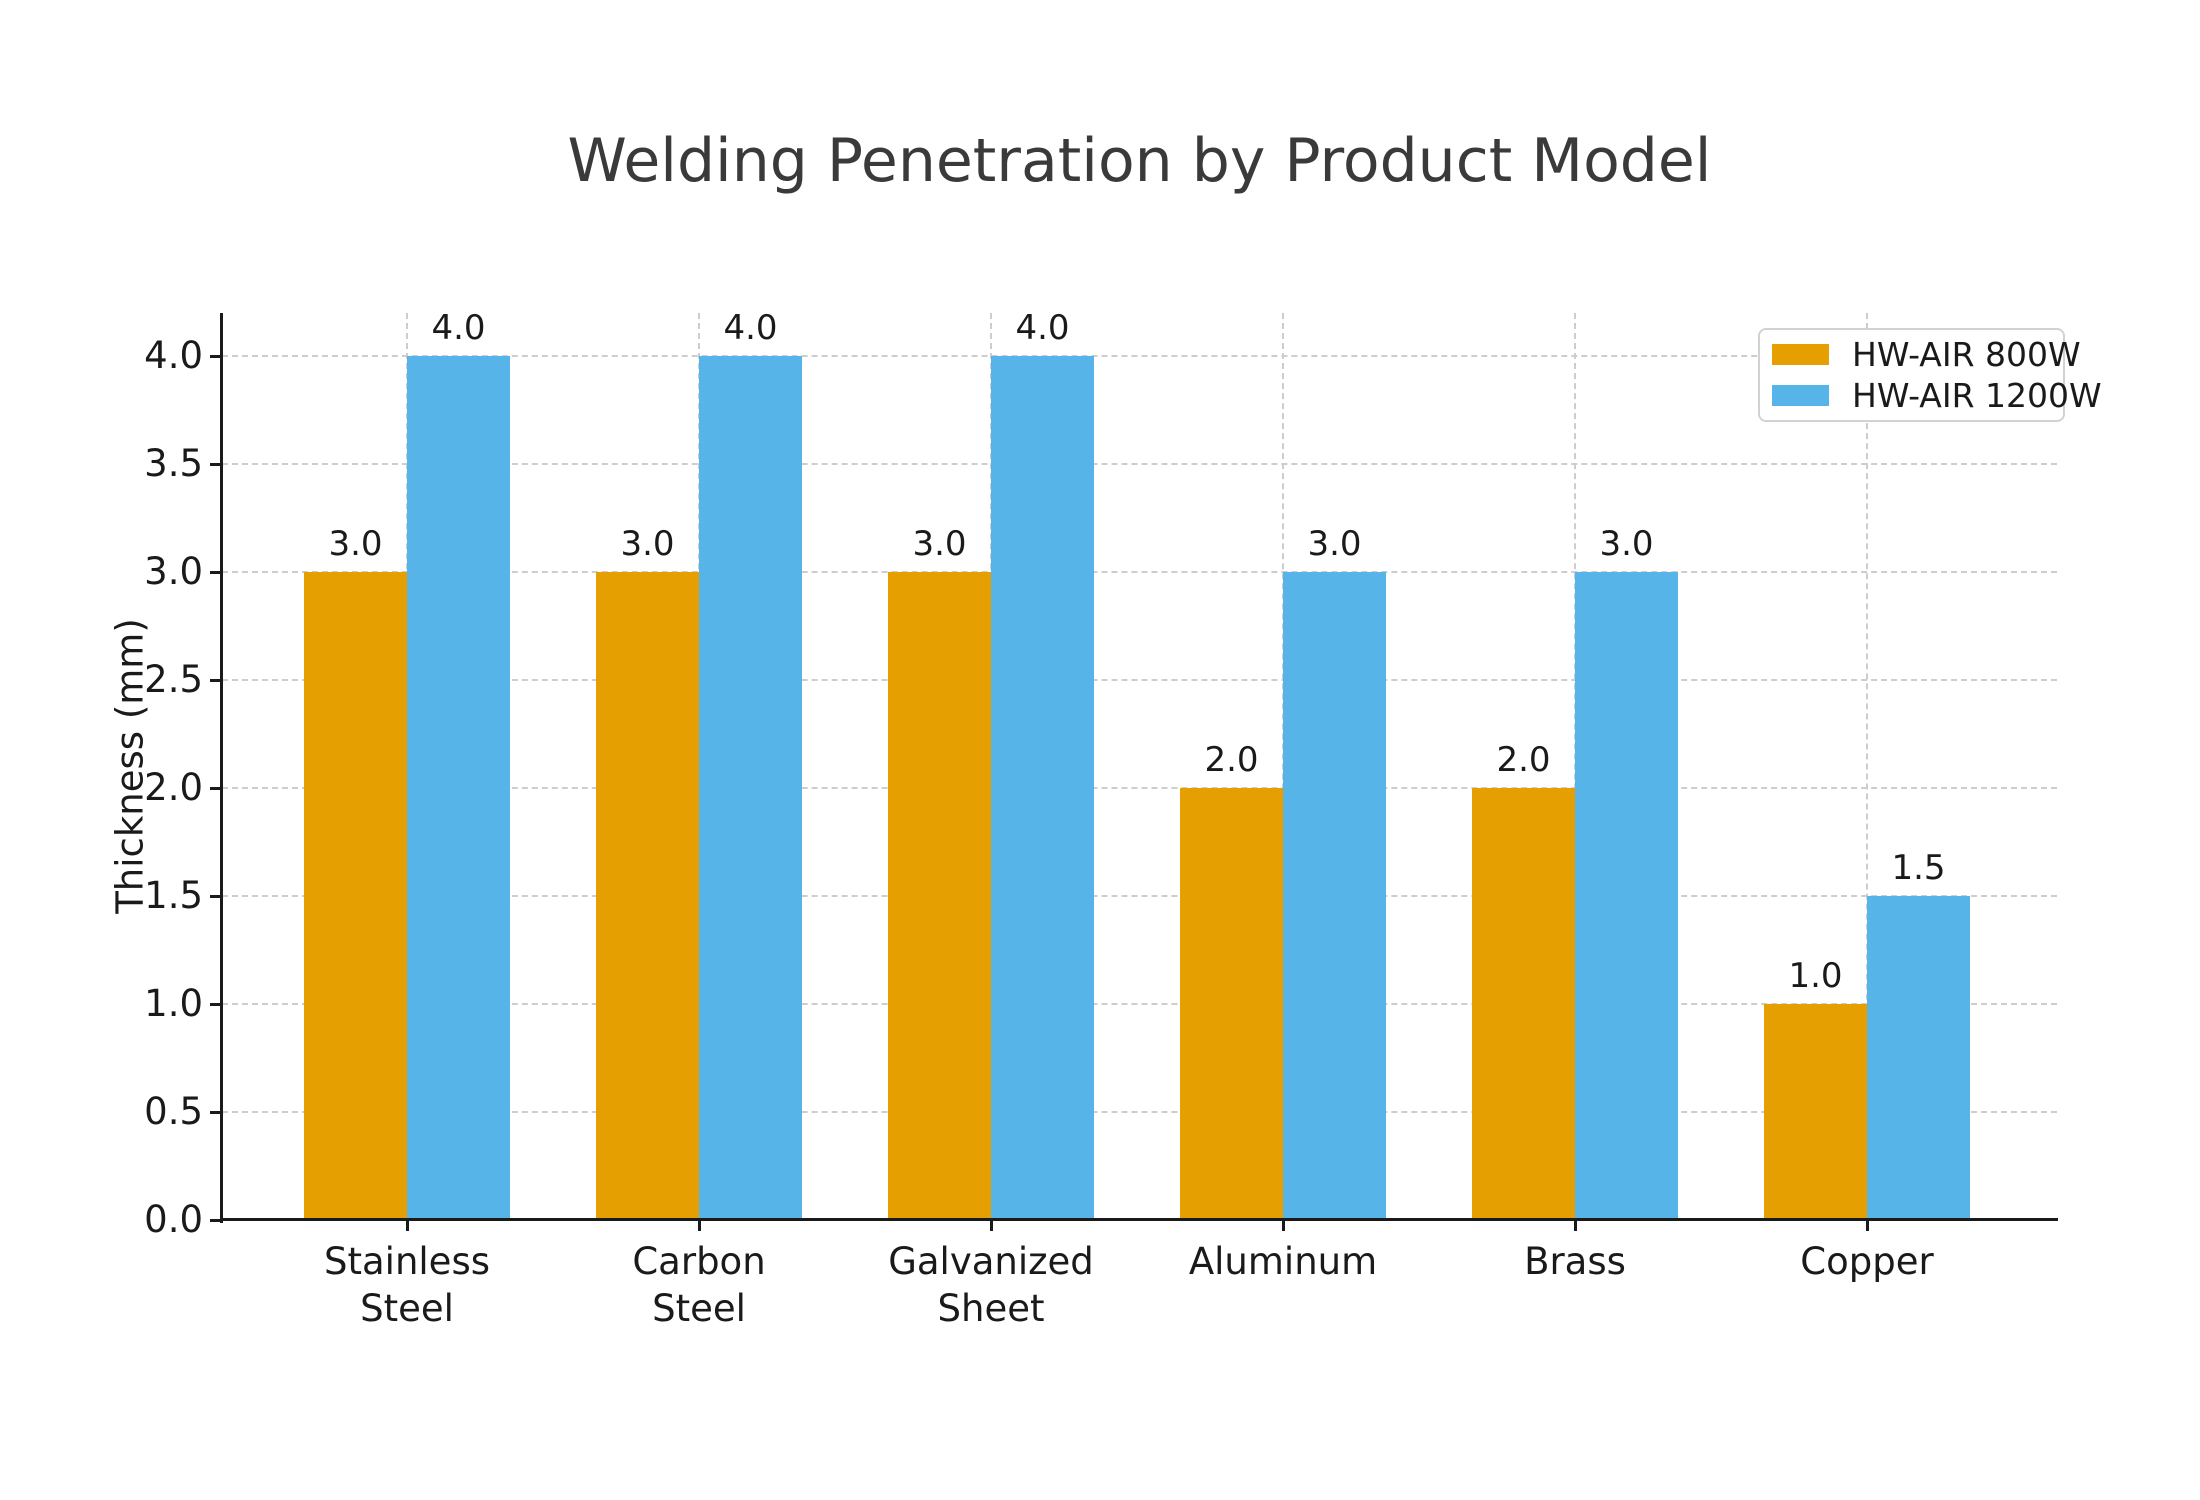  I want to click on legend-entry: HW-AIR 800W, so click(1926, 354).